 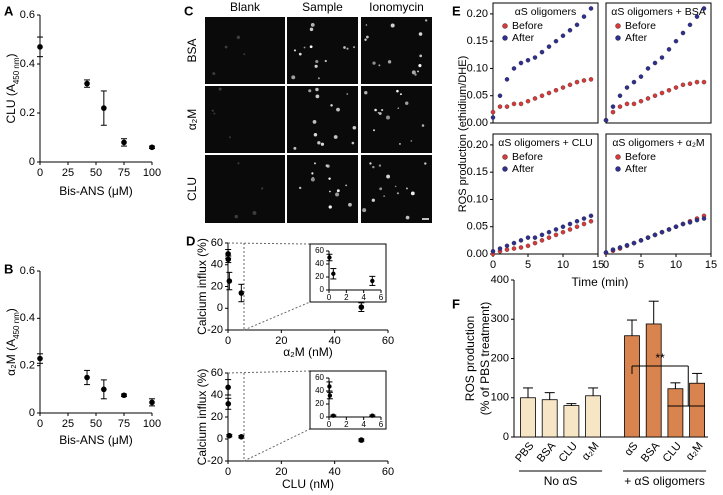 I want to click on x-tick-label: 50, so click(x=96, y=173).